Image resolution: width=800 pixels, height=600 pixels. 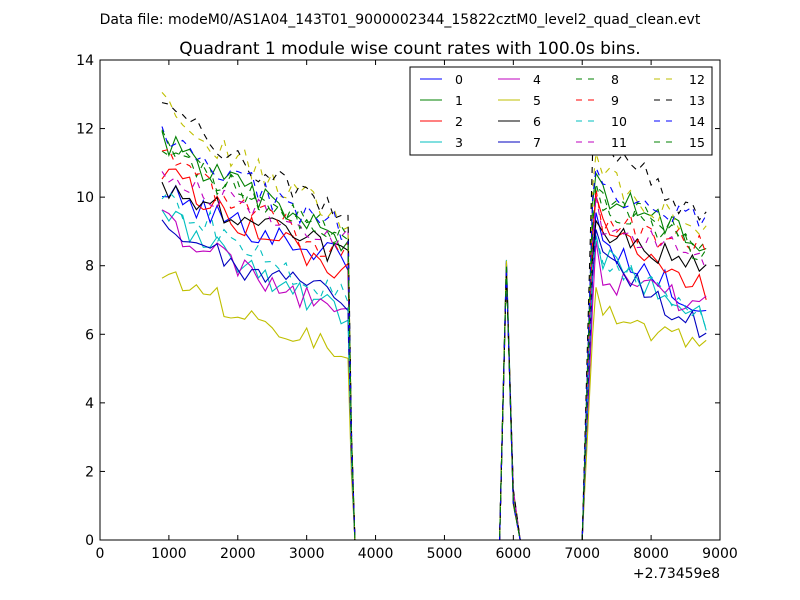 What do you see at coordinates (459, 142) in the screenshot?
I see `legend-label-3: 3` at bounding box center [459, 142].